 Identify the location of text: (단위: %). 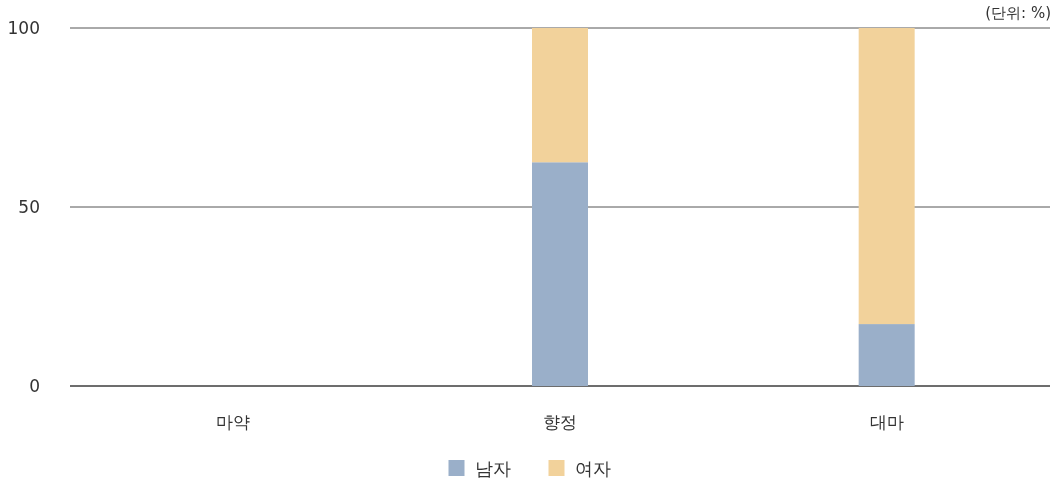
(1018, 13).